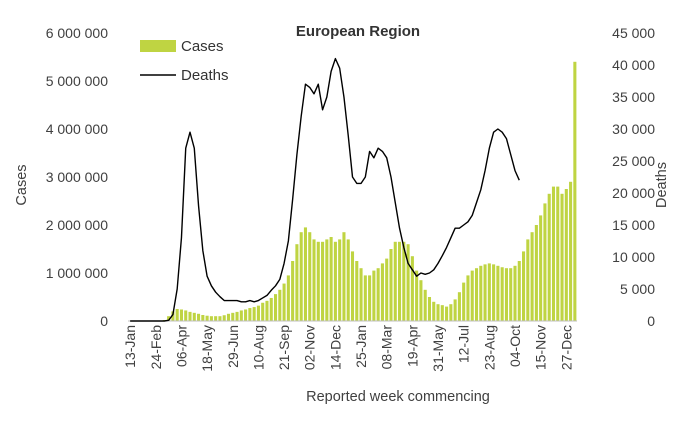 Image resolution: width=681 pixels, height=421 pixels. I want to click on legend-deaths-label: Deaths, so click(205, 75).